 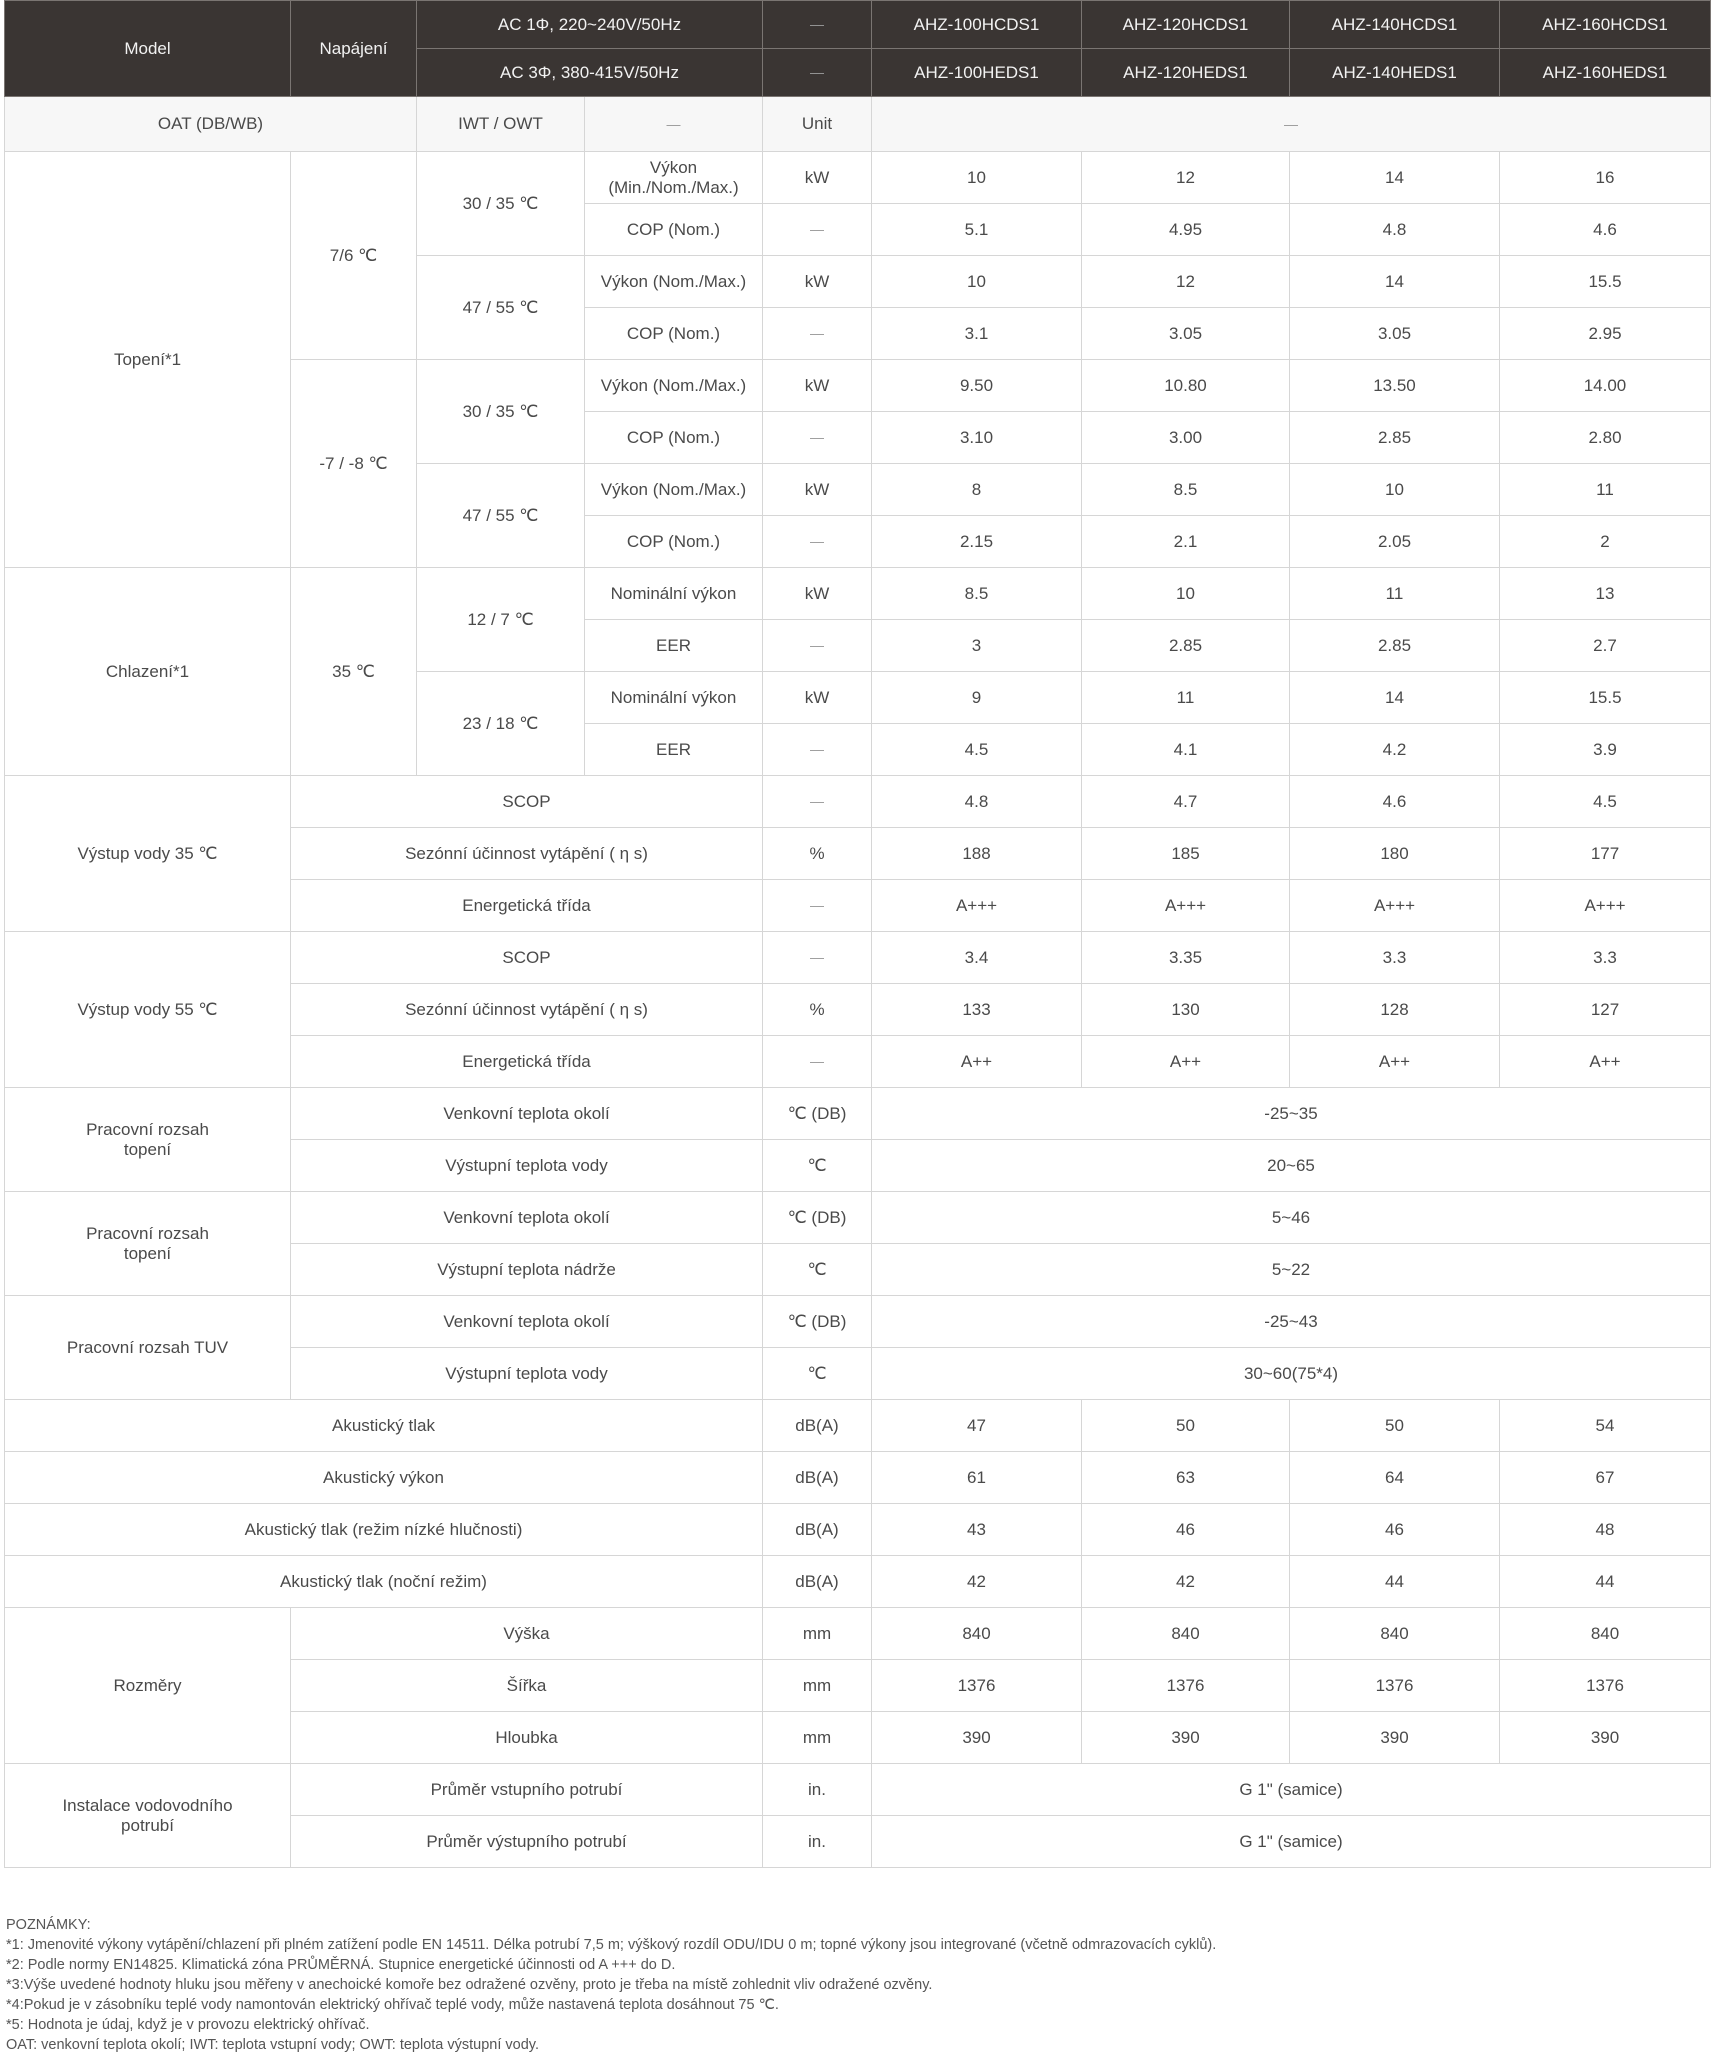 I want to click on value-cell: 3.00, so click(x=1185, y=437).